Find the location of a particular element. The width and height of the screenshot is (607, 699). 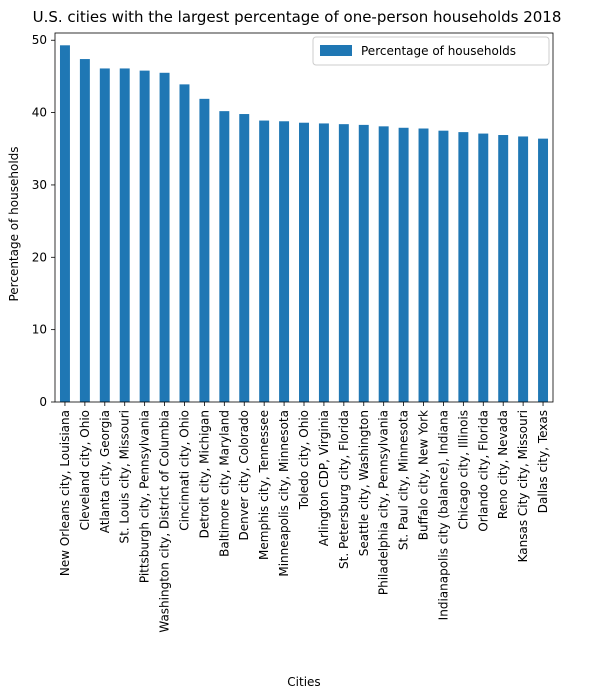

legend-label: Percentage of households is located at coordinates (438, 51).